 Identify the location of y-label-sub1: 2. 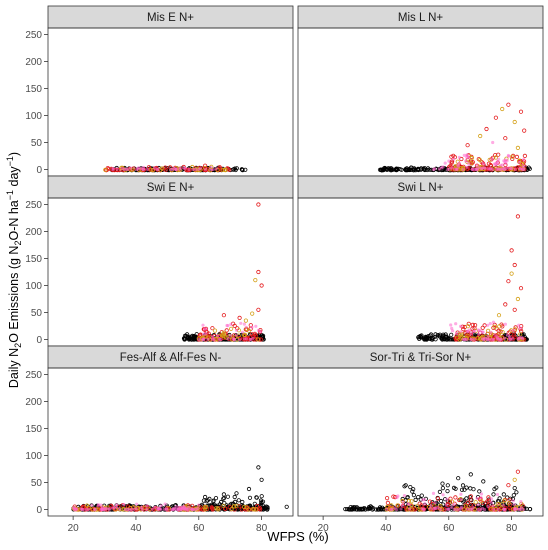
(18, 345).